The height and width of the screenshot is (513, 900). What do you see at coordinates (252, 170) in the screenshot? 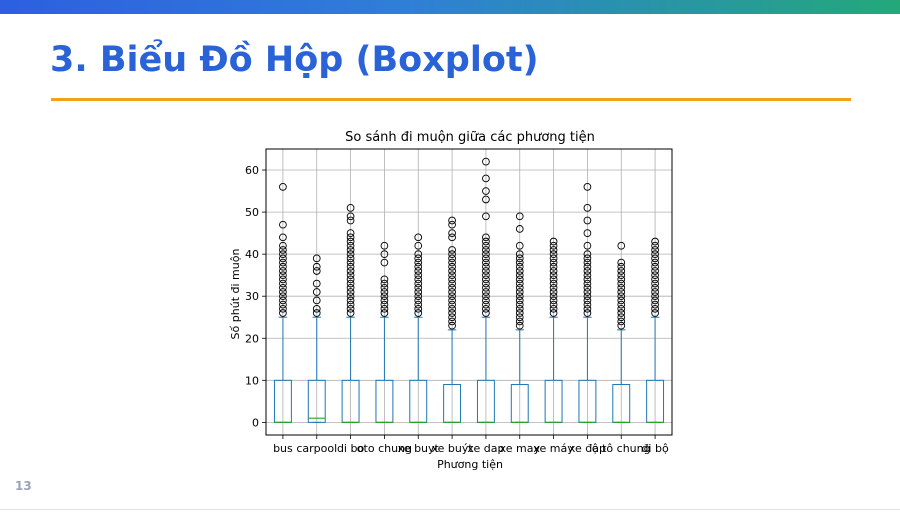
I see `y-tick-label: 60` at bounding box center [252, 170].